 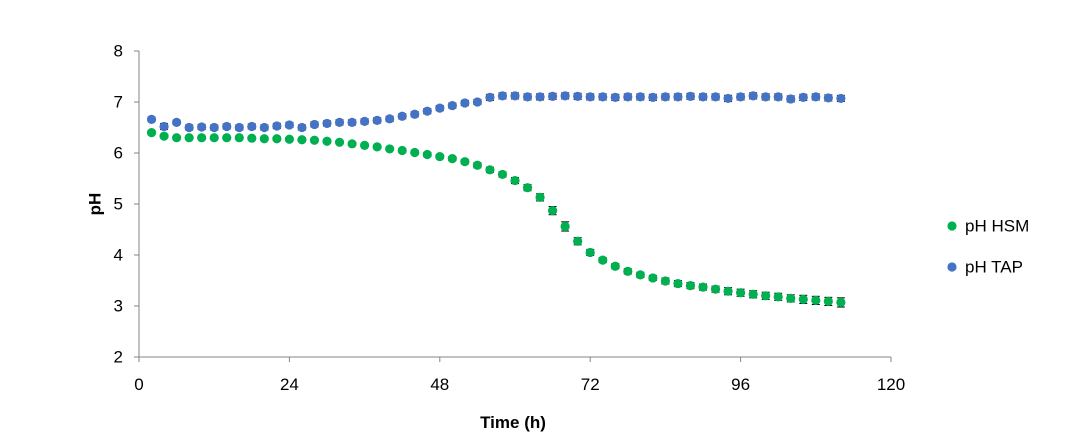 What do you see at coordinates (126, 204) in the screenshot?
I see `y-tick-labels: 2 3 4 5 6 7 8` at bounding box center [126, 204].